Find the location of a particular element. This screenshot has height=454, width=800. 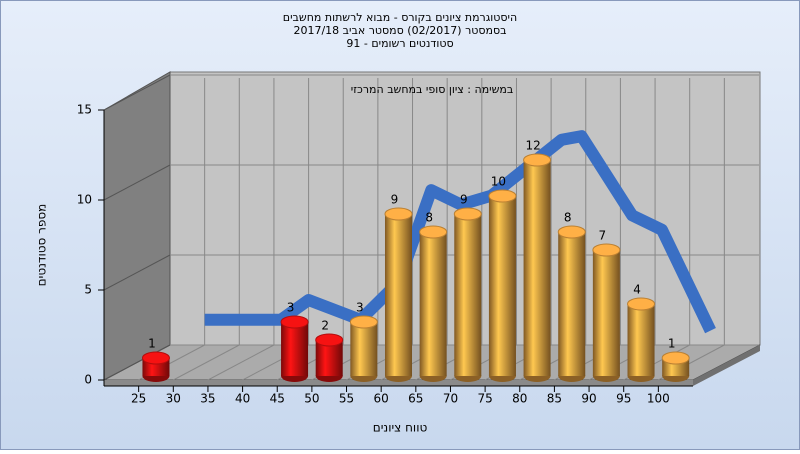

x-tick-label: 75 is located at coordinates (484, 399).